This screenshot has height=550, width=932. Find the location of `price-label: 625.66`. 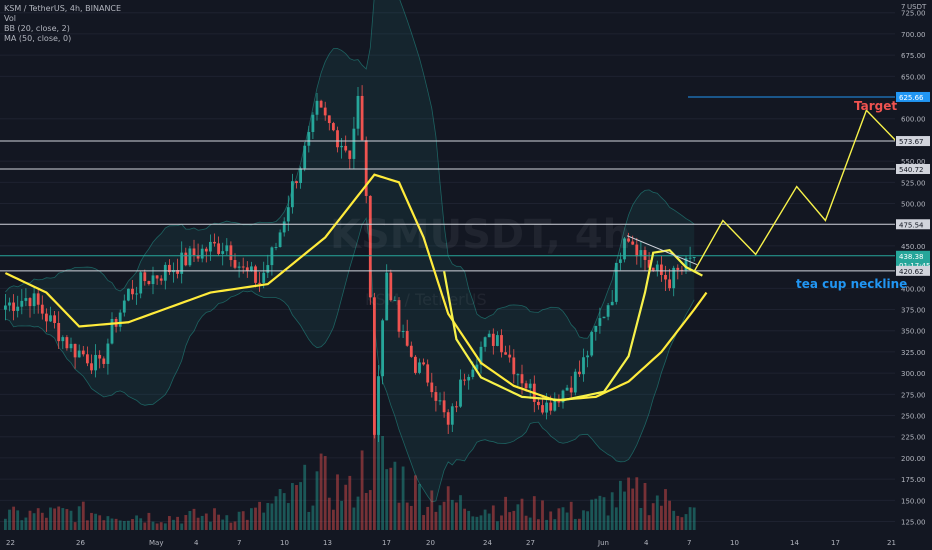

price-label: 625.66 is located at coordinates (911, 98).